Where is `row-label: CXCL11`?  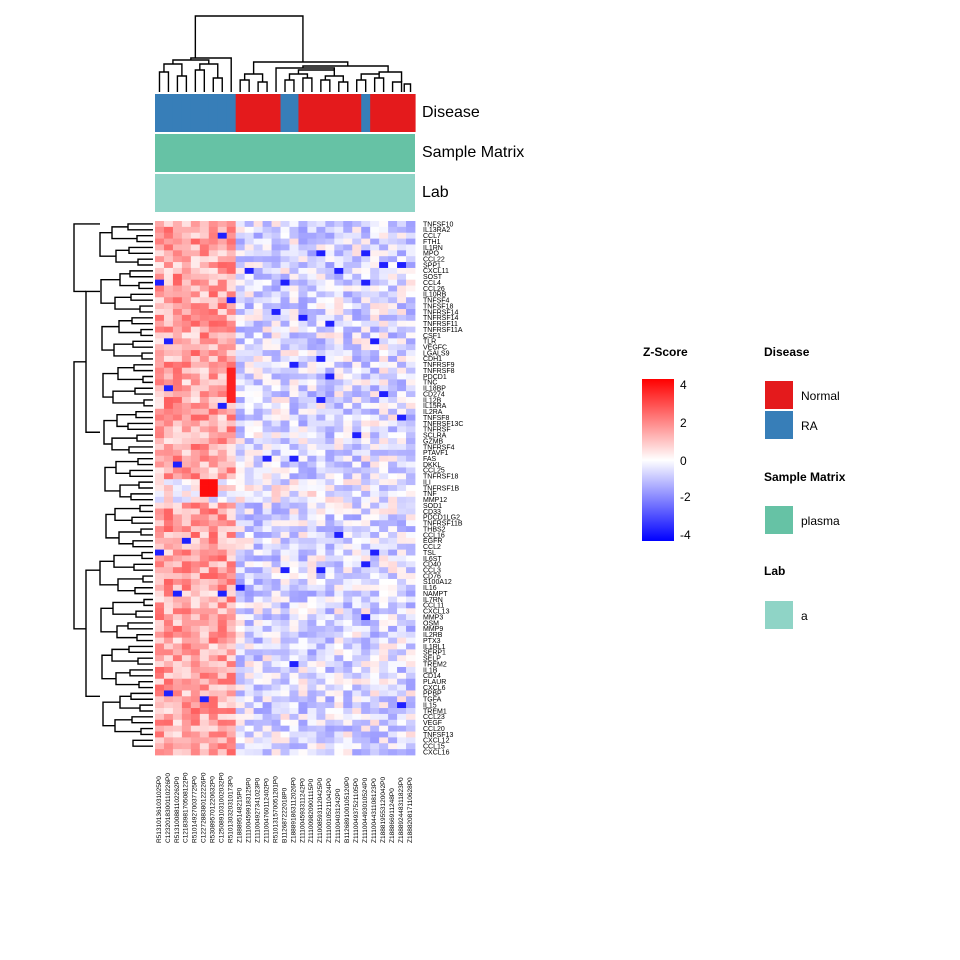 row-label: CXCL11 is located at coordinates (436, 271).